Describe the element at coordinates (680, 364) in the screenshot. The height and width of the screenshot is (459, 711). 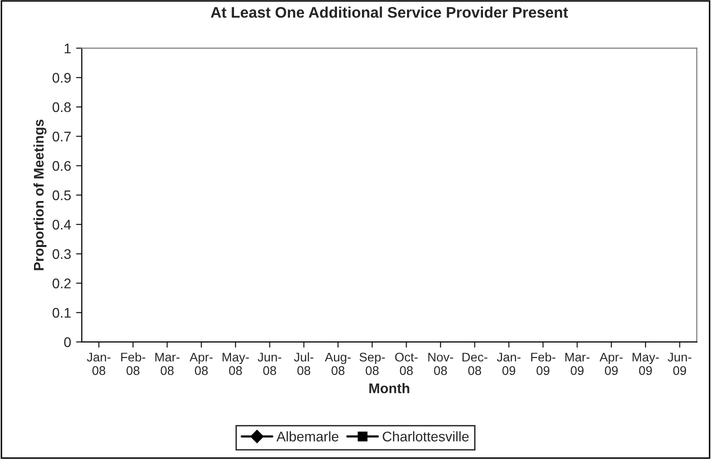
I see `x-tick-label: Jun-09` at that location.